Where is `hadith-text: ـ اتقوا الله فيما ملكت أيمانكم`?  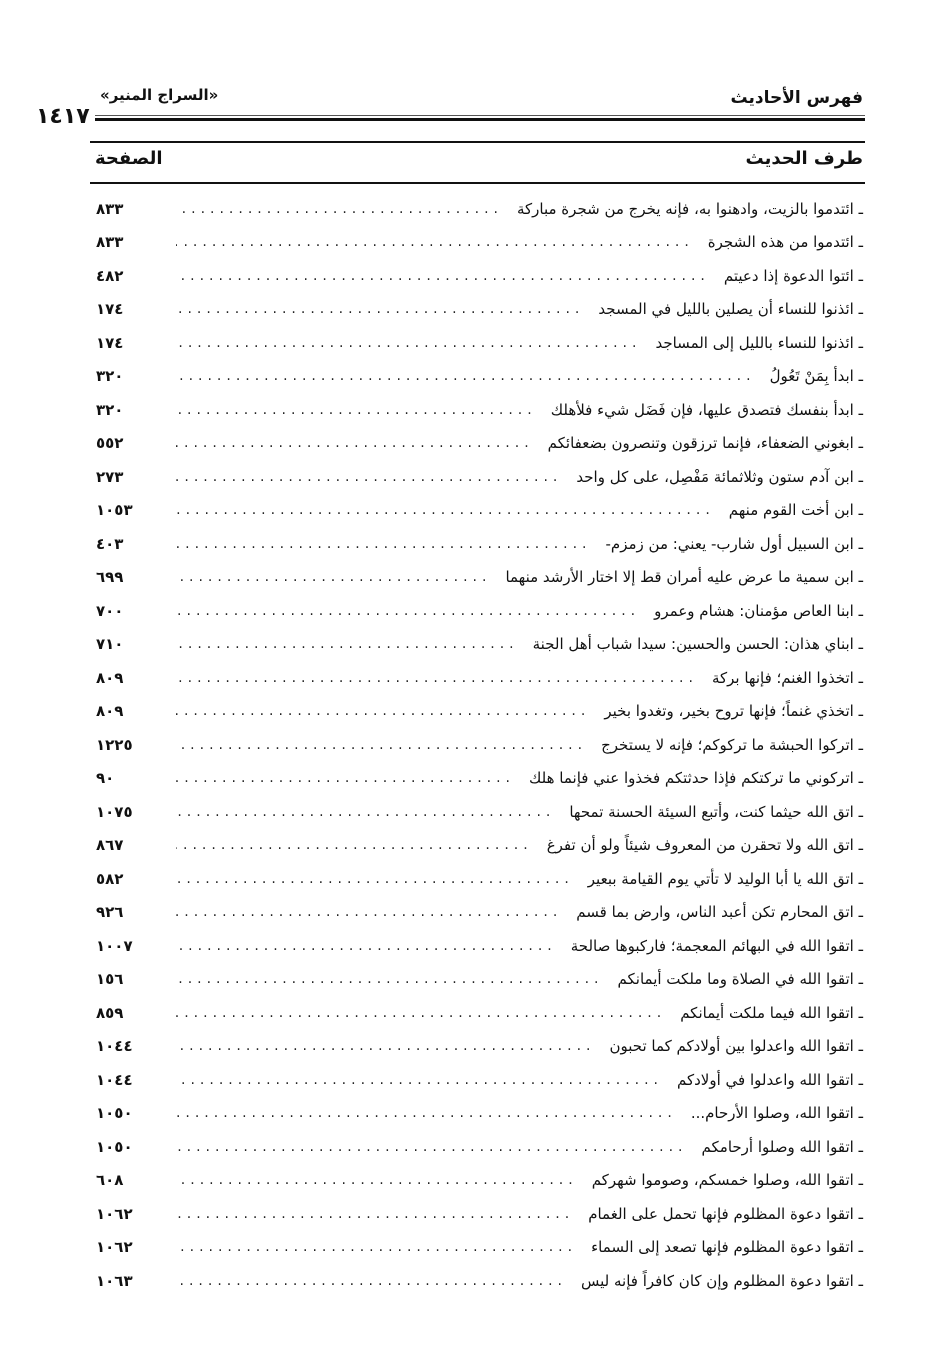
hadith-text: ـ اتقوا الله فيما ملكت أيمانكم is located at coordinates (771, 1012).